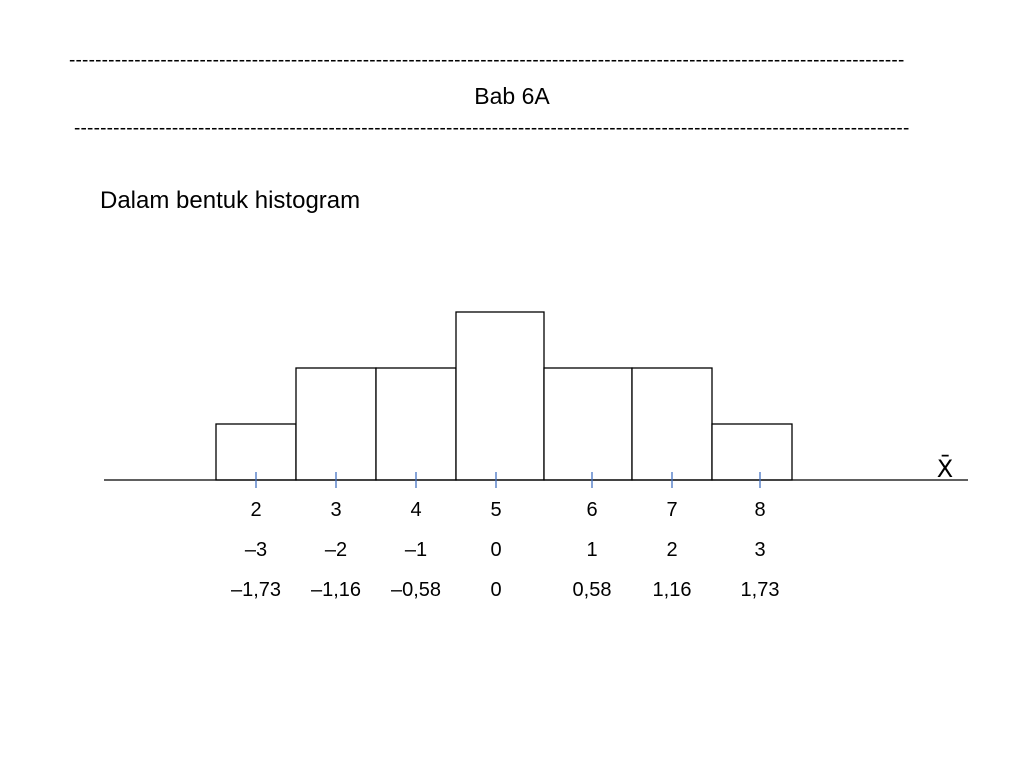 Image resolution: width=1024 pixels, height=768 pixels. Describe the element at coordinates (671, 510) in the screenshot. I see `tick-label-x: 7` at that location.